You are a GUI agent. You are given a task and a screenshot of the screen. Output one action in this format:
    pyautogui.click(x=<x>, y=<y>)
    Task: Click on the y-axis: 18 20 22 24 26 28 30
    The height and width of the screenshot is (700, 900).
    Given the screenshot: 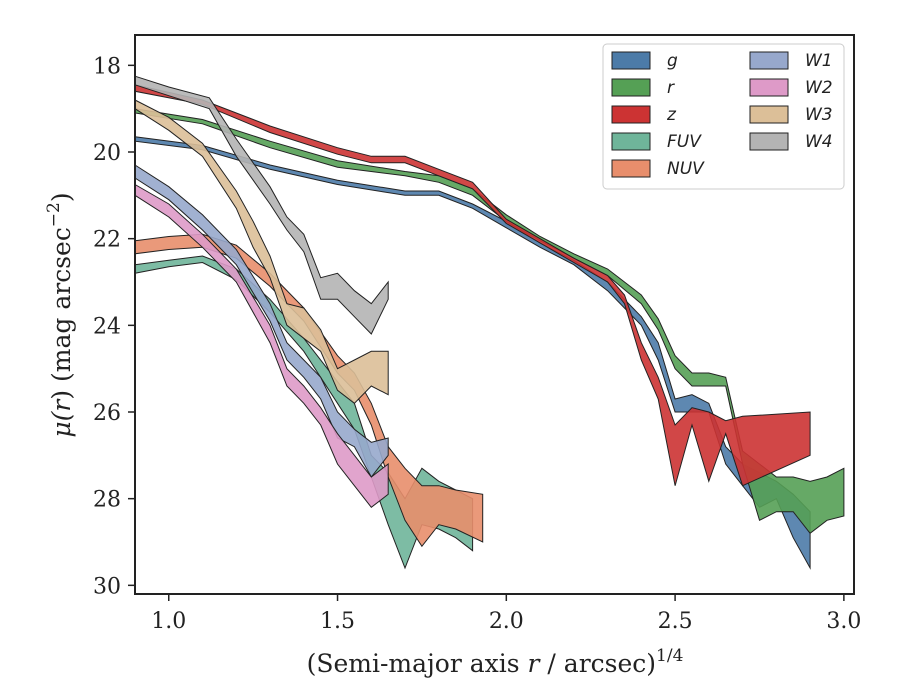 What is the action you would take?
    pyautogui.click(x=114, y=326)
    